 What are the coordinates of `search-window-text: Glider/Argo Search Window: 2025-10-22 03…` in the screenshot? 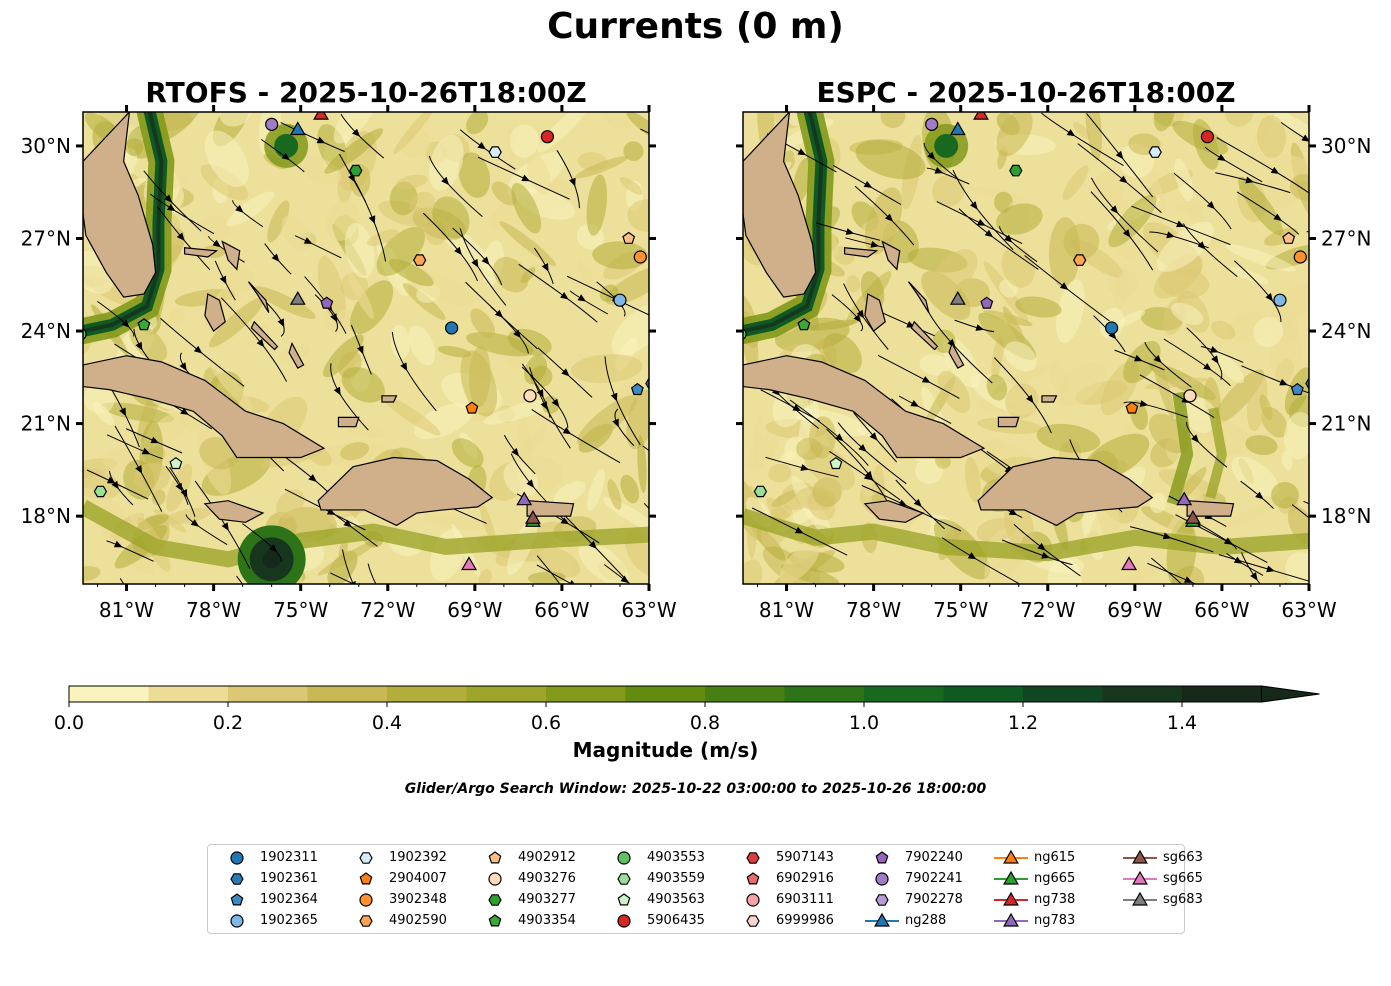 It's located at (695, 789).